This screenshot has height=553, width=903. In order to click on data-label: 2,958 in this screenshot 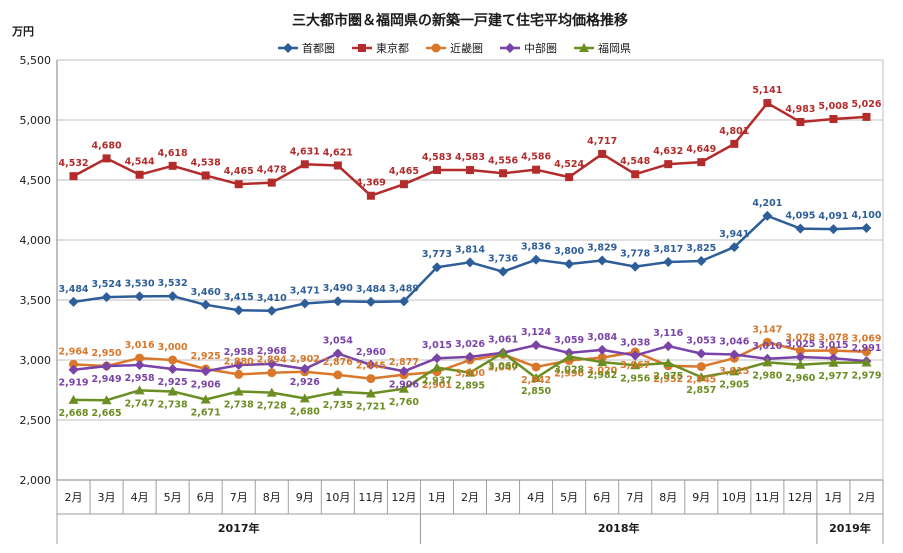, I will do `click(140, 378)`.